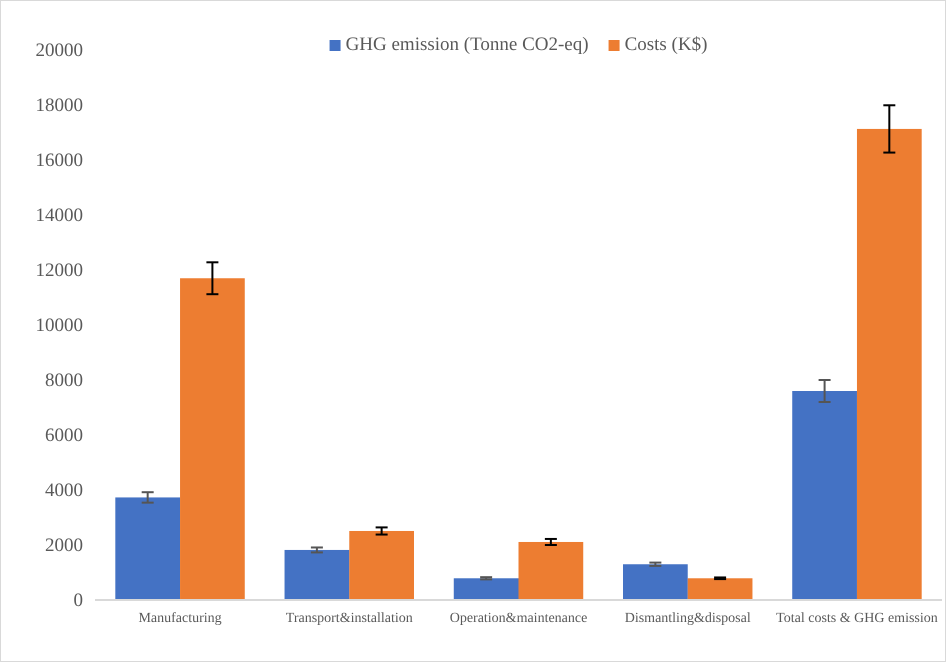  I want to click on y-tick-label: 18000, so click(59, 105).